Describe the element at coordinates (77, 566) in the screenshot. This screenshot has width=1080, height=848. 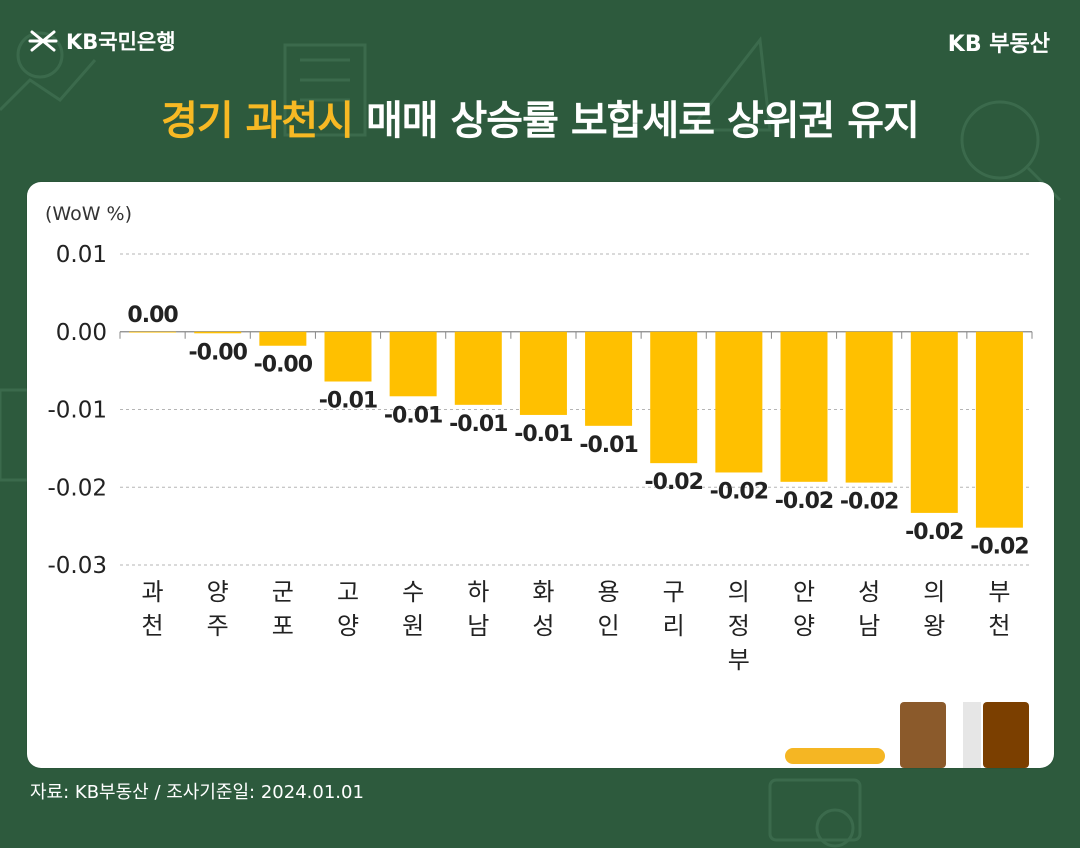
I see `y-tick-label: -0.03` at that location.